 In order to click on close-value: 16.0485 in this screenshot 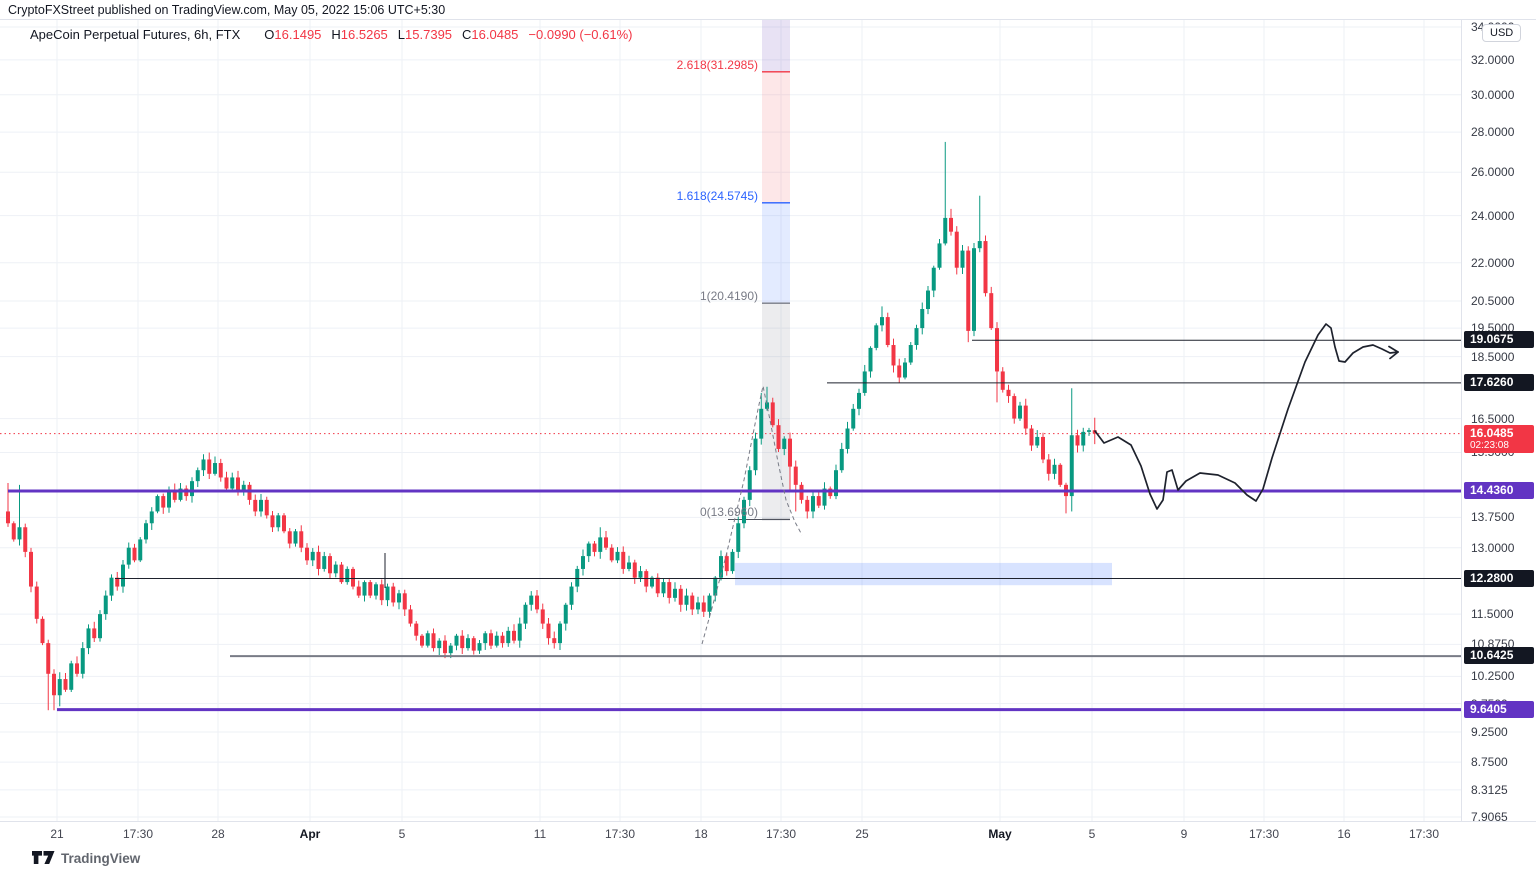, I will do `click(495, 34)`.